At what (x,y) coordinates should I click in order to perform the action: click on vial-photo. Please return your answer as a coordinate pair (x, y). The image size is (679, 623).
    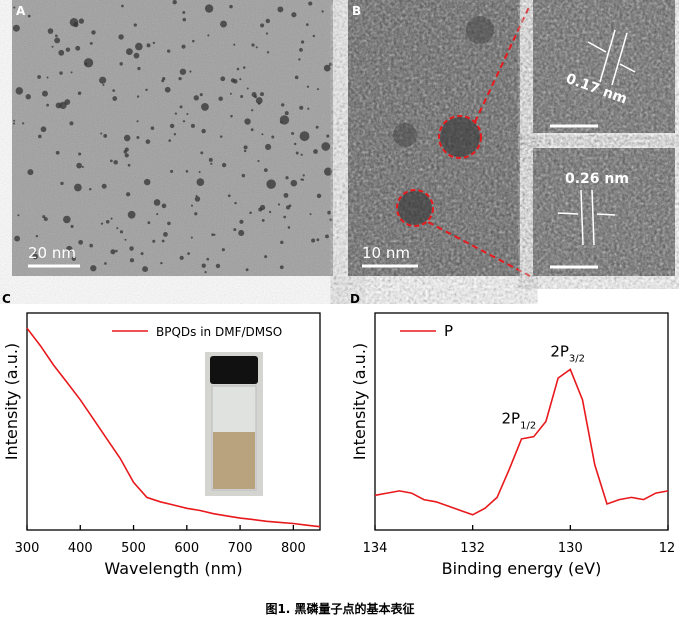
    Looking at the image, I should click on (234, 424).